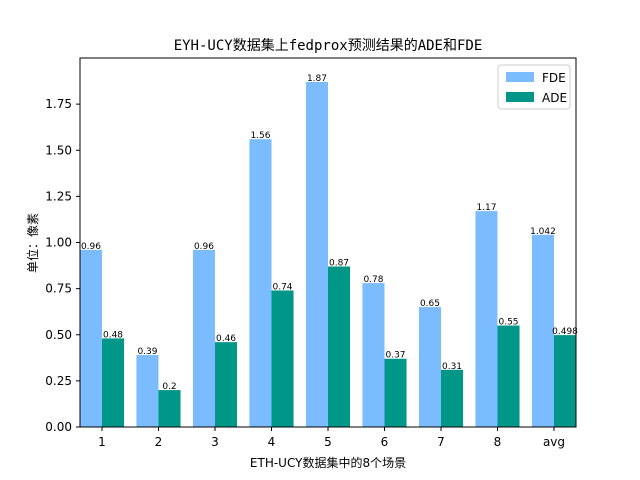  Describe the element at coordinates (328, 442) in the screenshot. I see `x-tick-label: 5` at that location.